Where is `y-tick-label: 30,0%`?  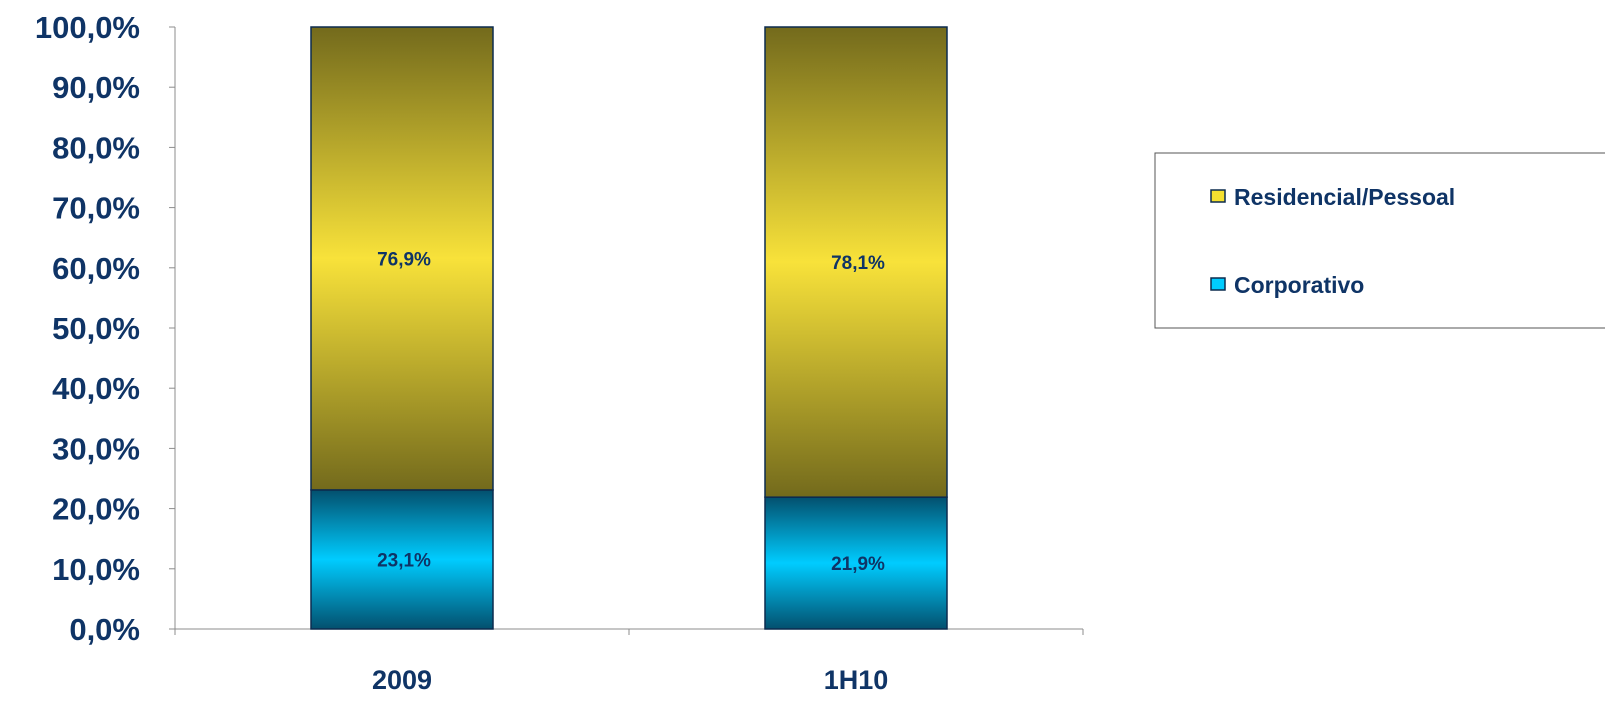 y-tick-label: 30,0% is located at coordinates (96, 448).